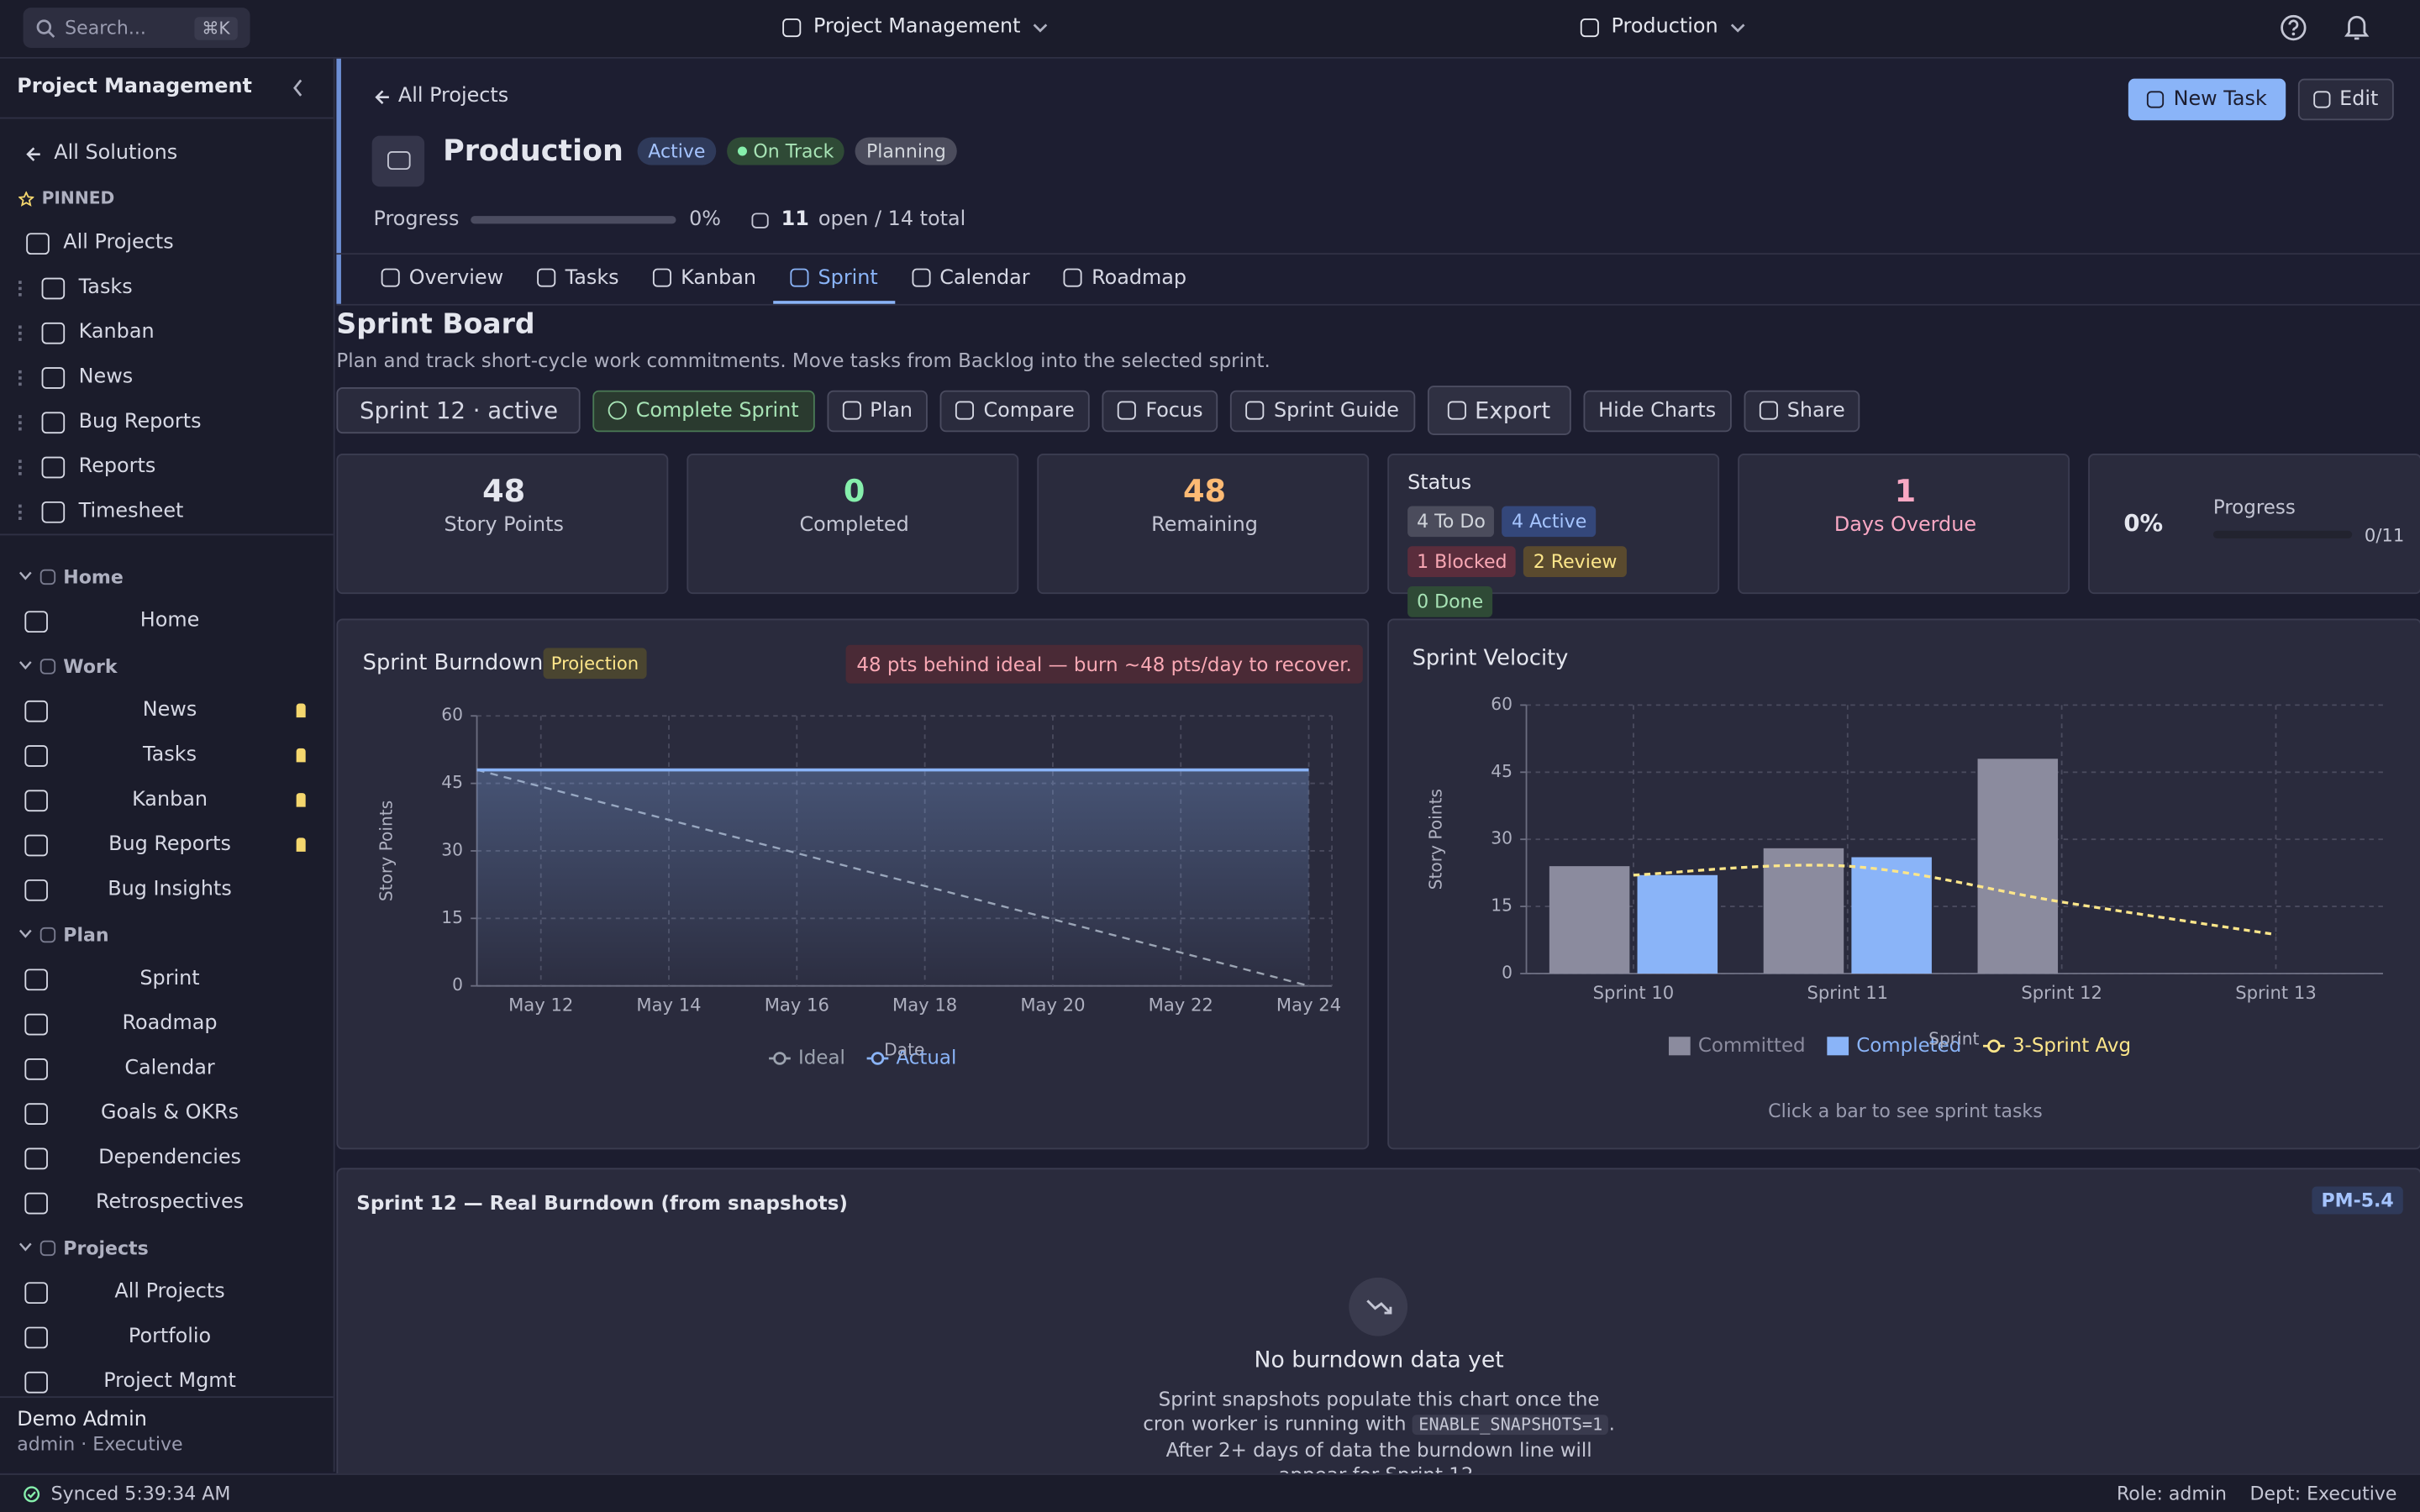  What do you see at coordinates (1663, 27) in the screenshot?
I see `env-switcher: Production` at bounding box center [1663, 27].